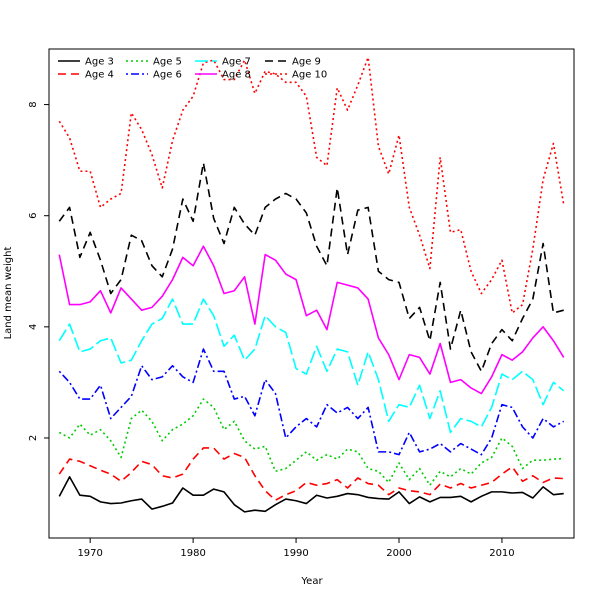  I want to click on y-tick-label-8: 8, so click(33, 104).